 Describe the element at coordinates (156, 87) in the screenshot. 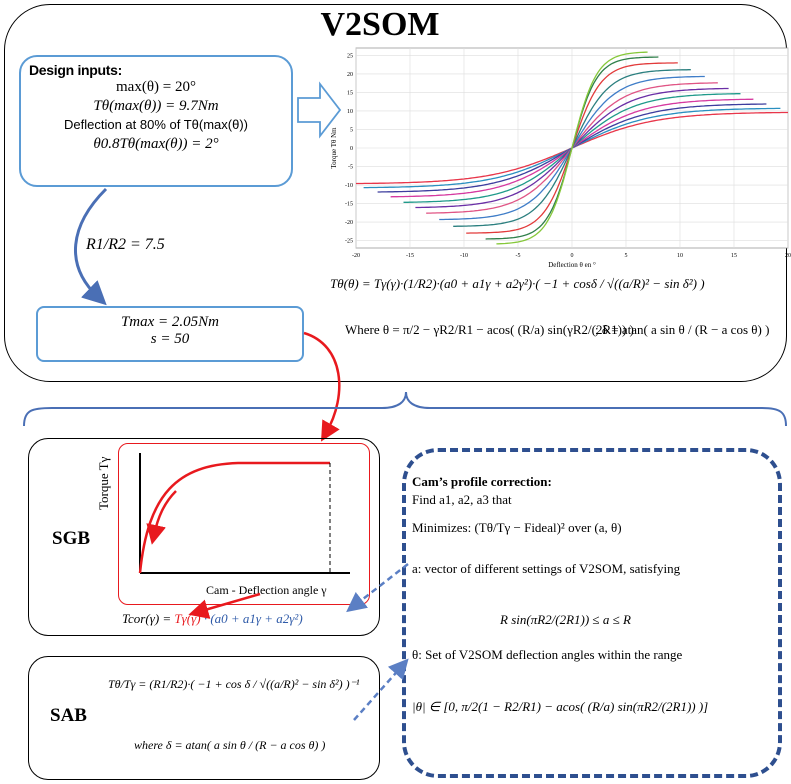

I see `input-max-theta: max(θ) = 20°` at that location.